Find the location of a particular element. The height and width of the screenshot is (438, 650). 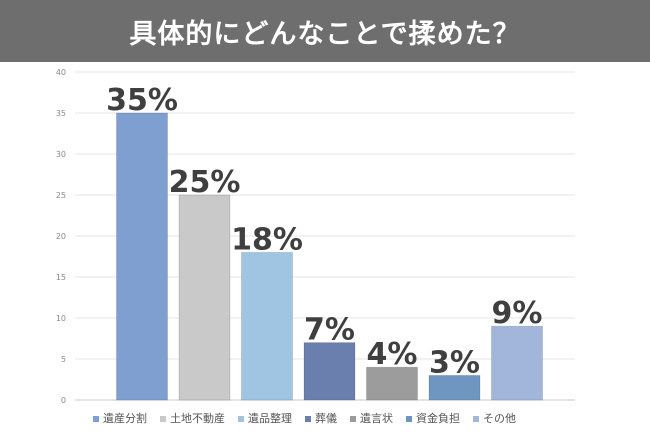

y-tick-label: 35 is located at coordinates (61, 113).